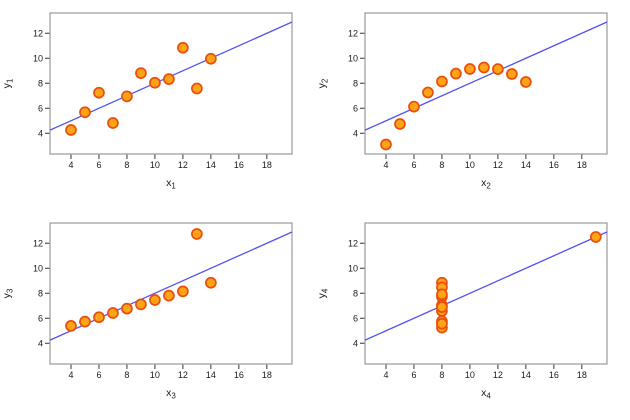  Describe the element at coordinates (323, 293) in the screenshot. I see `y-axis-label: y4` at that location.